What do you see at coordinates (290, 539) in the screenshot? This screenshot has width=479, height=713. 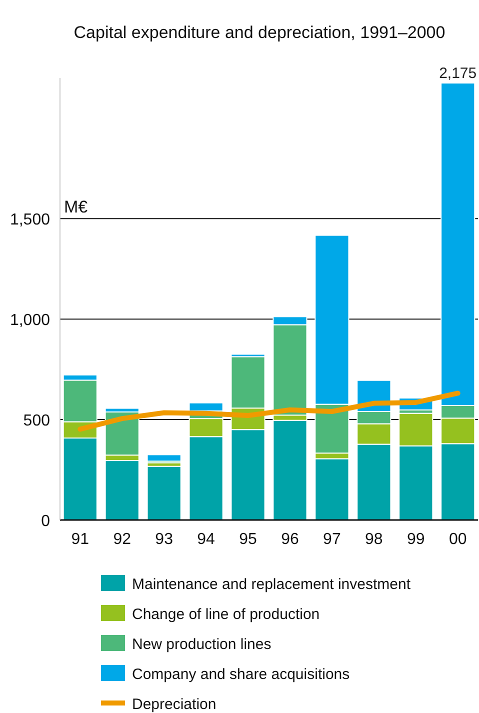 I see `x-tick-label: 96` at bounding box center [290, 539].